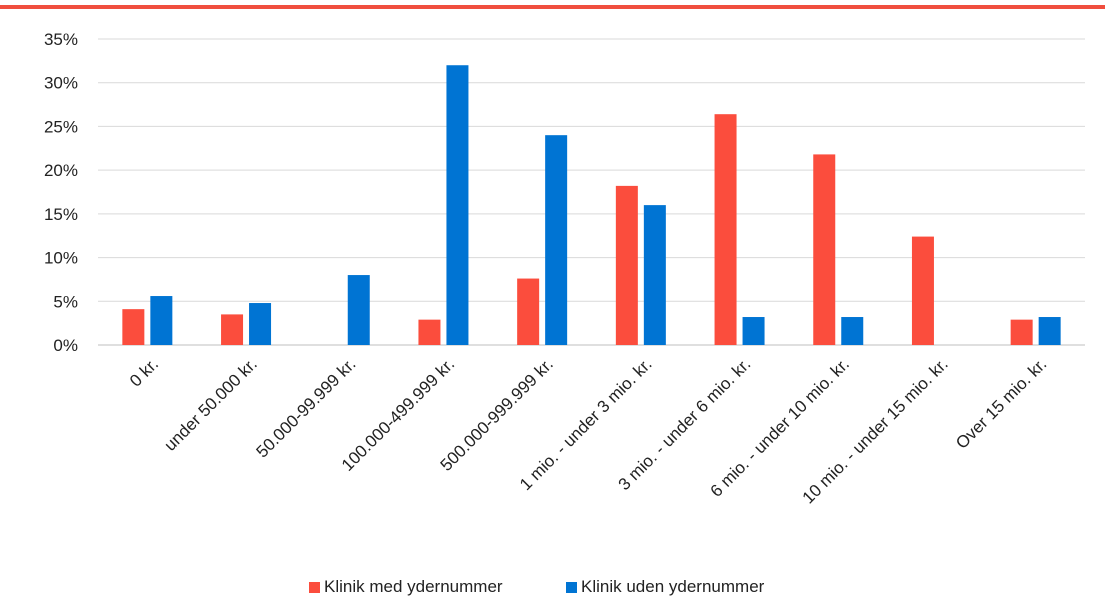 The image size is (1105, 599). I want to click on y-tick-label: 0%, so click(65, 345).